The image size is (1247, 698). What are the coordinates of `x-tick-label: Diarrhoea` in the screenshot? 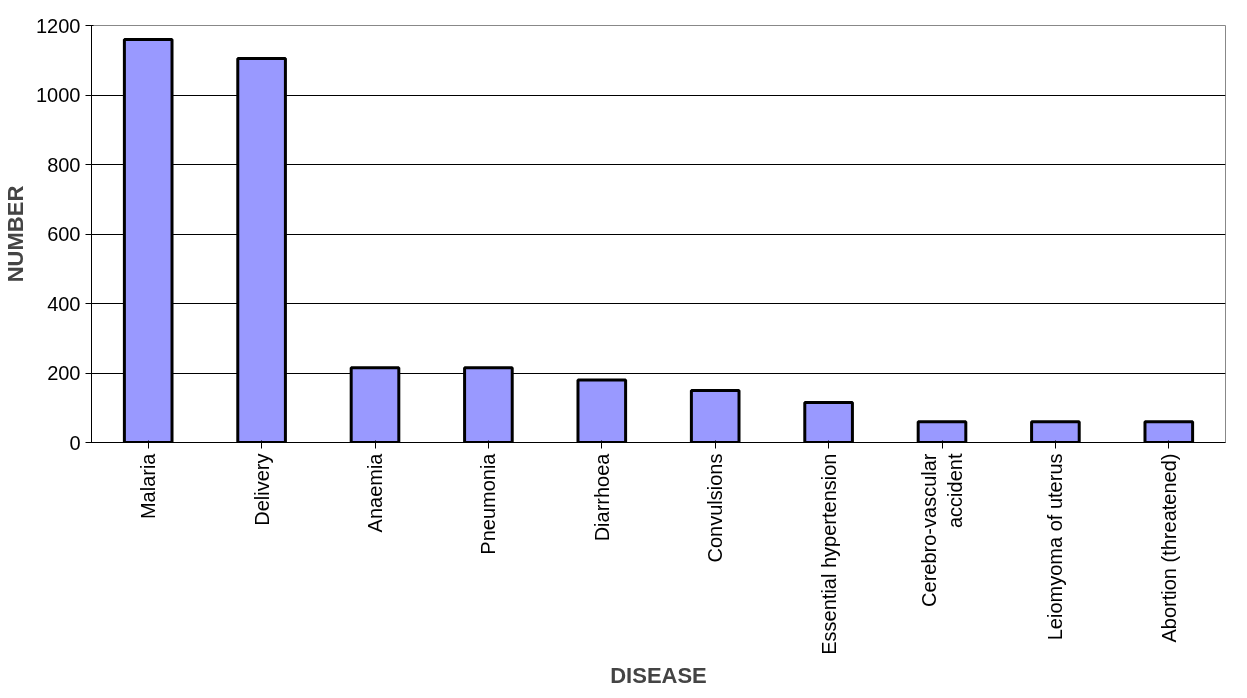 It's located at (601, 497).